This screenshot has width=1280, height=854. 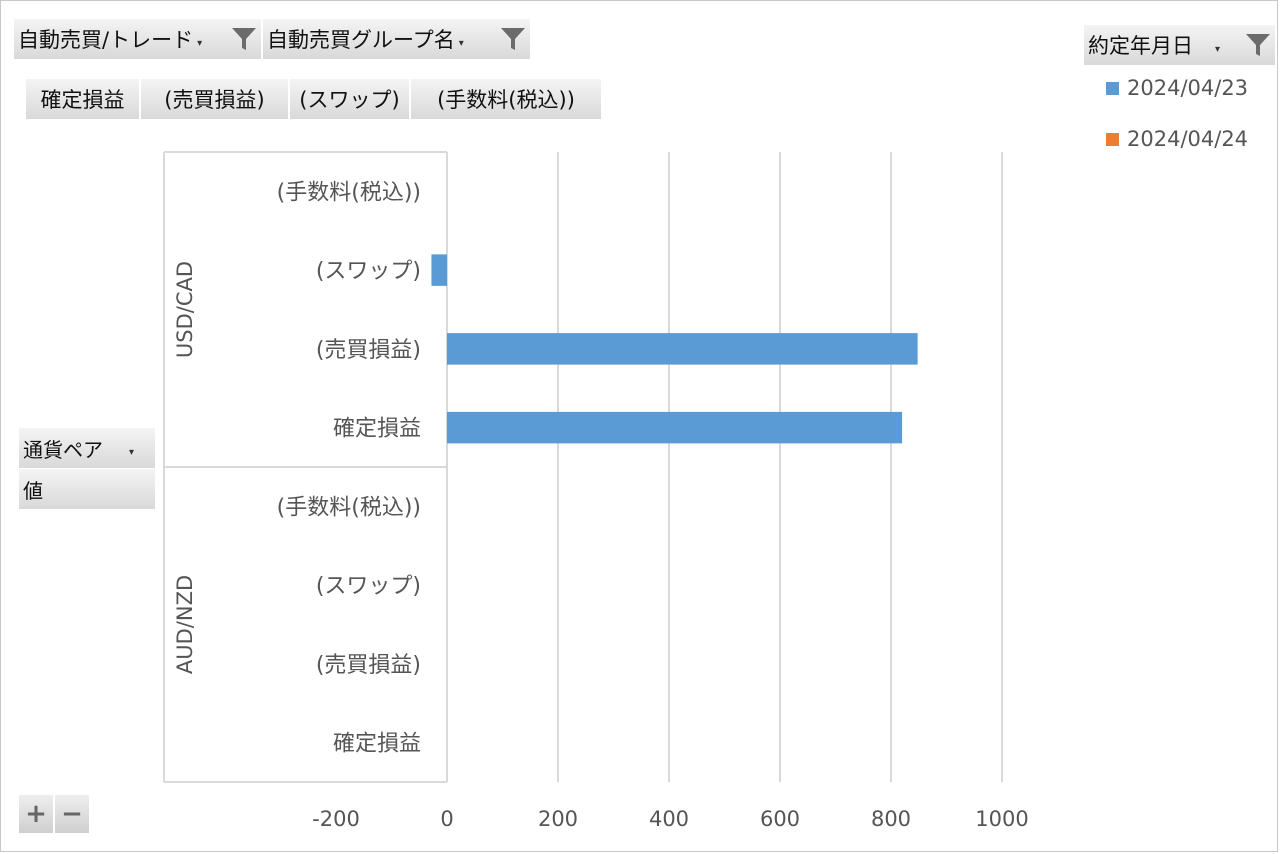 I want to click on legend-item-series-2: 2024/04/24, so click(x=1177, y=139).